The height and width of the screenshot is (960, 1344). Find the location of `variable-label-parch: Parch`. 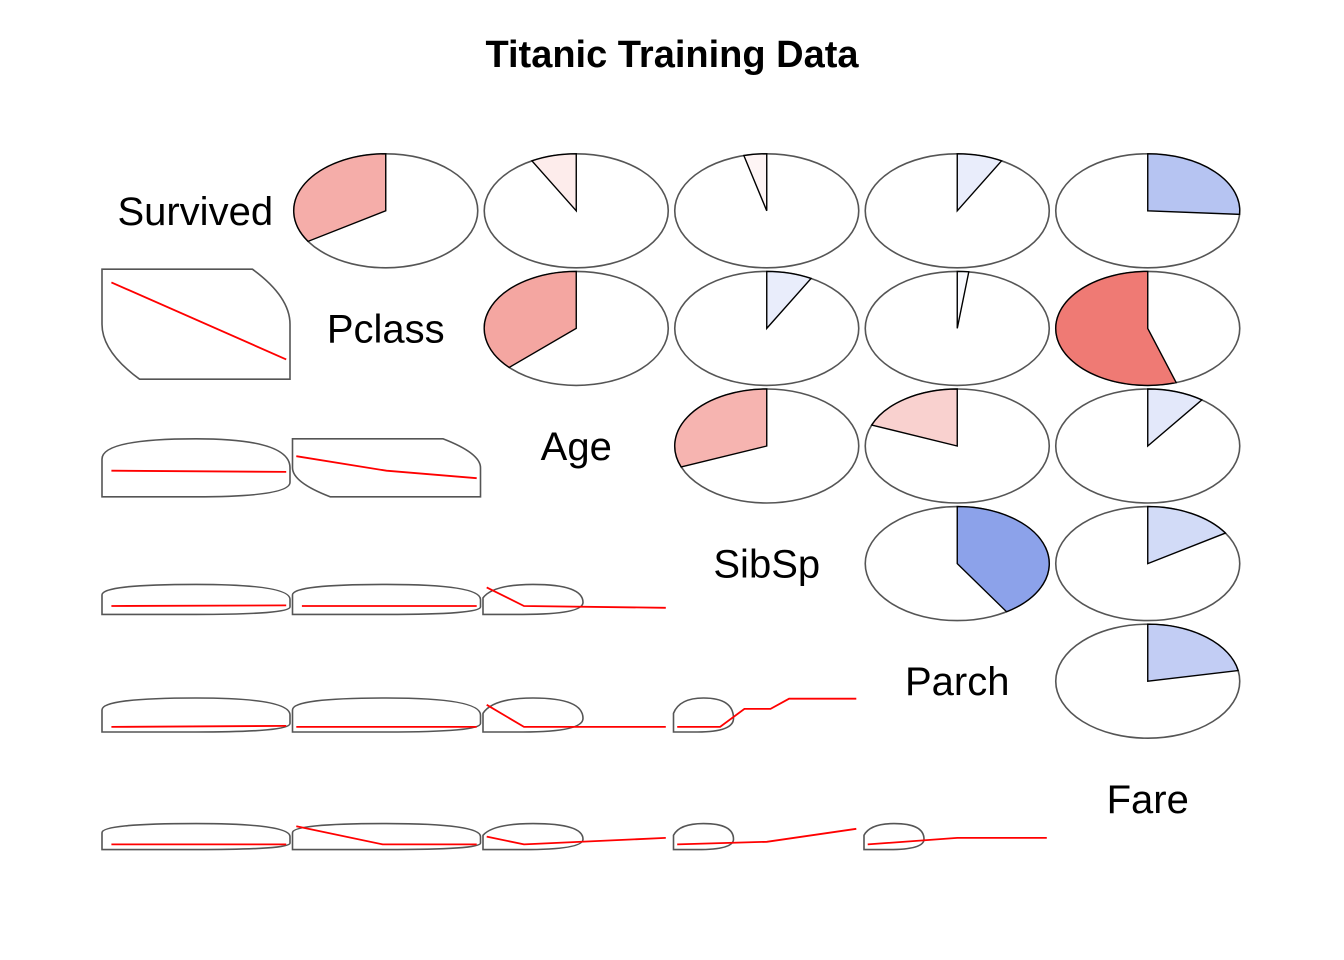

variable-label-parch: Parch is located at coordinates (957, 682).